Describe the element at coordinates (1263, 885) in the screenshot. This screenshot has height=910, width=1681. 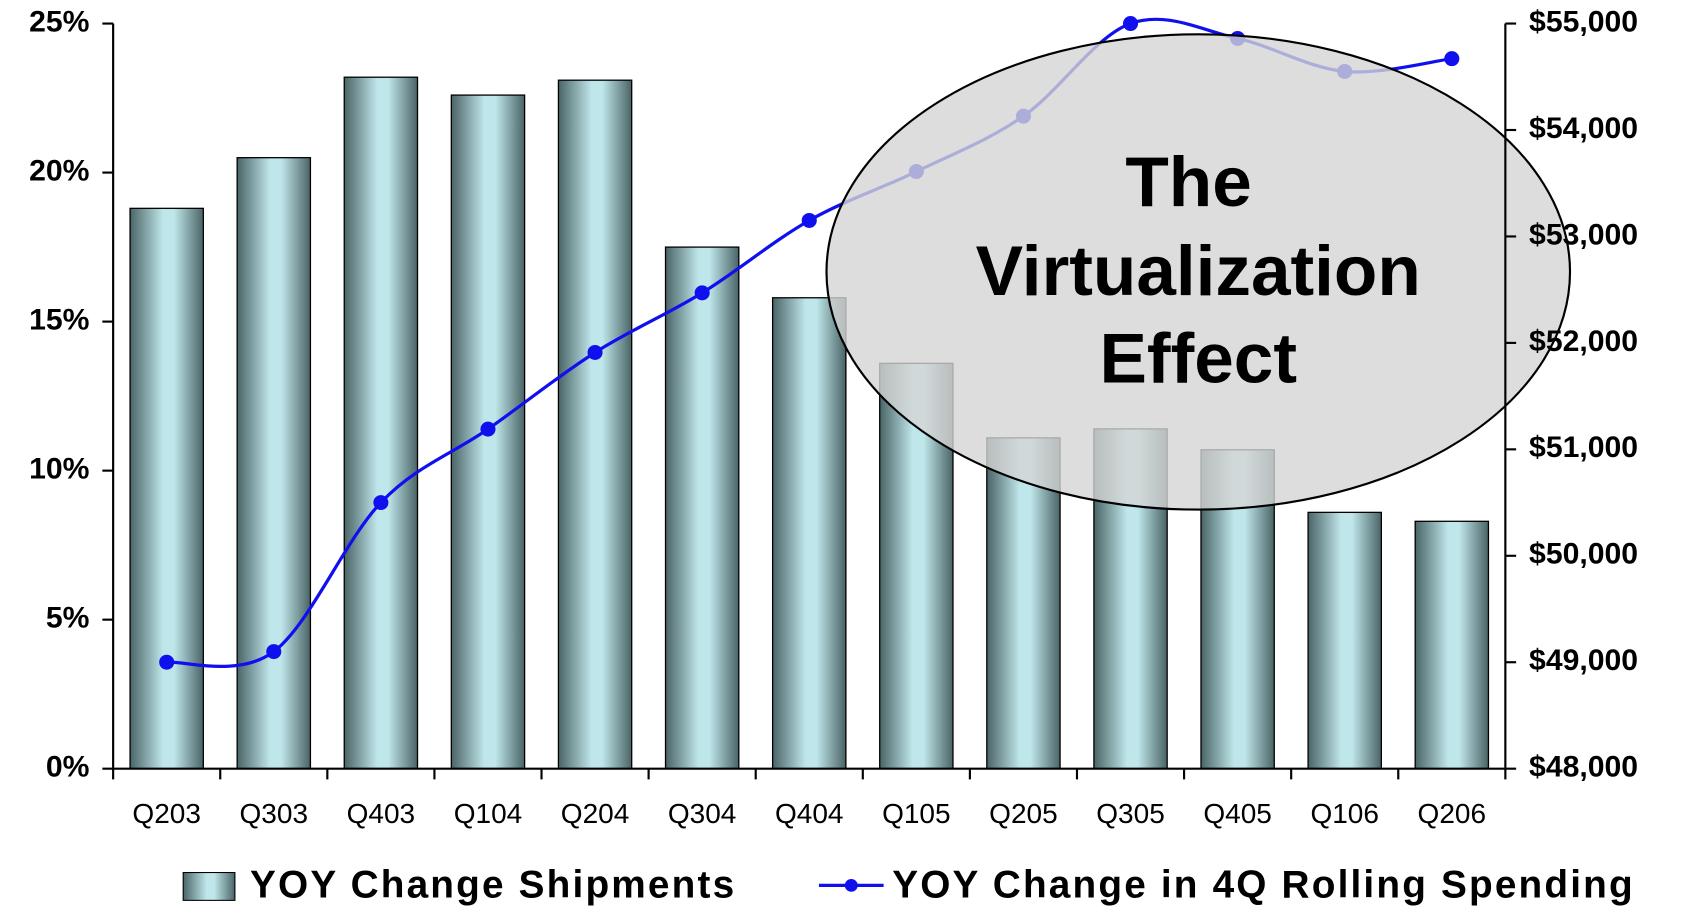
I see `legend-label: YOY Change in 4Q Rolling Spending` at that location.